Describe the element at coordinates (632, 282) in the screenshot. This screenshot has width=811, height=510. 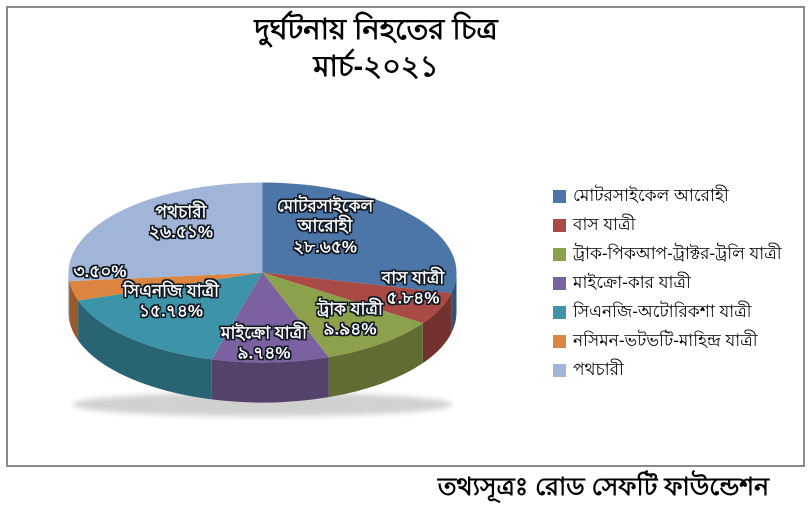
I see `legend-item-label: মাইক্রো-কার যাত্রী` at that location.